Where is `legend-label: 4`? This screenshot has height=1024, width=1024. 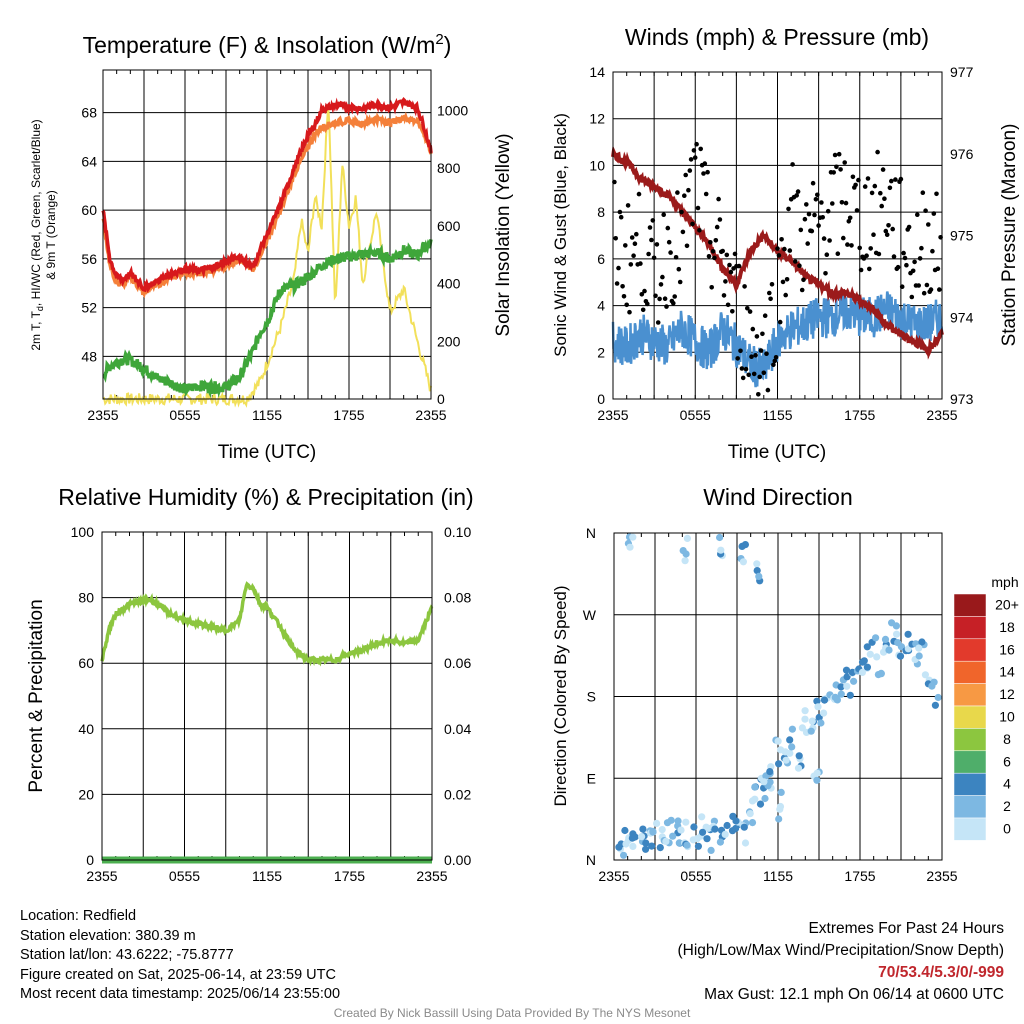 legend-label: 4 is located at coordinates (1007, 784).